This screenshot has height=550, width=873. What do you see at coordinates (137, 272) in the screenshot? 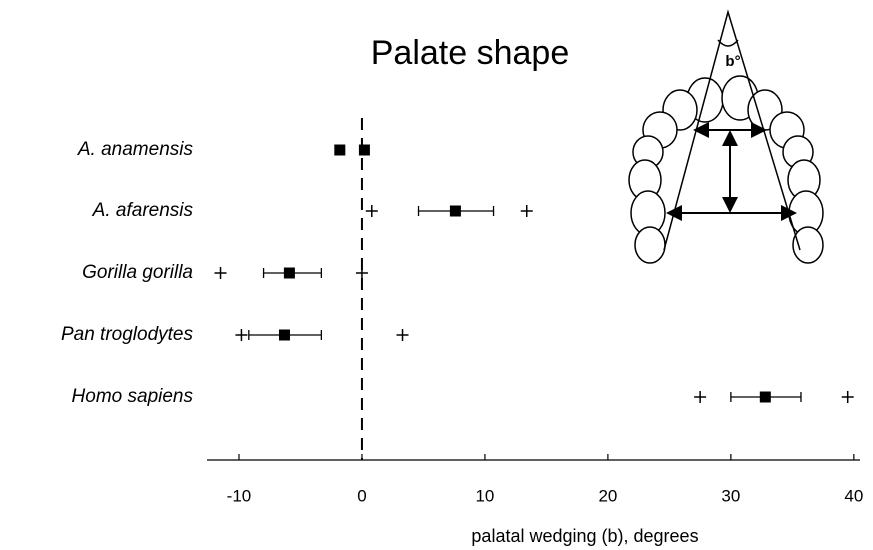
I see `category-label: Gorilla gorilla` at bounding box center [137, 272].